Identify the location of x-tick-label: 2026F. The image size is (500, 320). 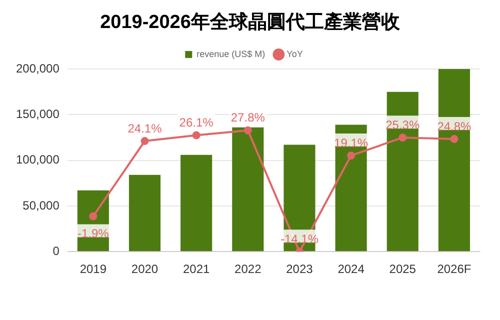
(454, 269).